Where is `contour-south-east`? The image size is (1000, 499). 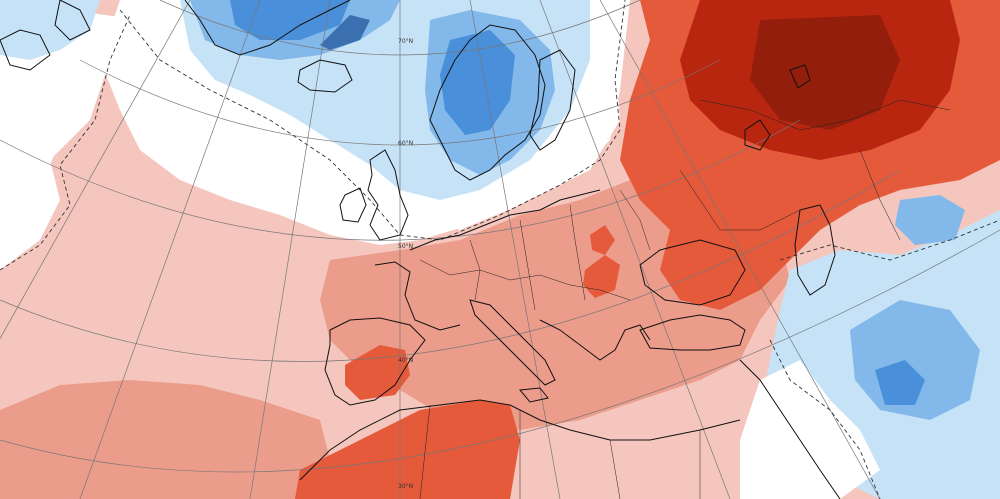
contour-south-east is located at coordinates (825, 419).